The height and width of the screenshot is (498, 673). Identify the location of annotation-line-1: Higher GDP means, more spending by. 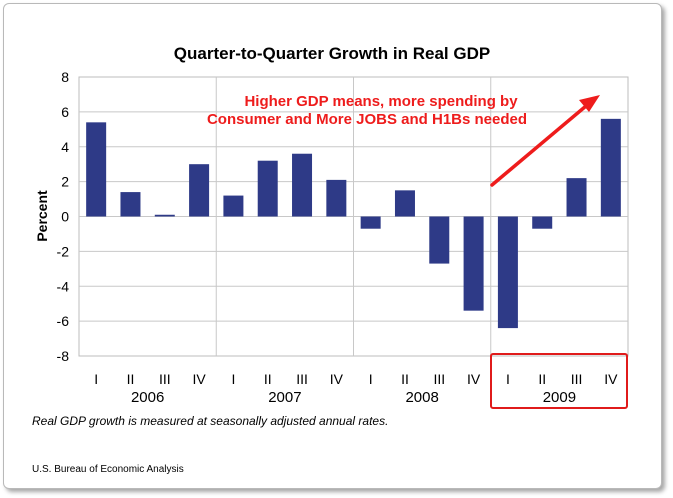
(381, 101).